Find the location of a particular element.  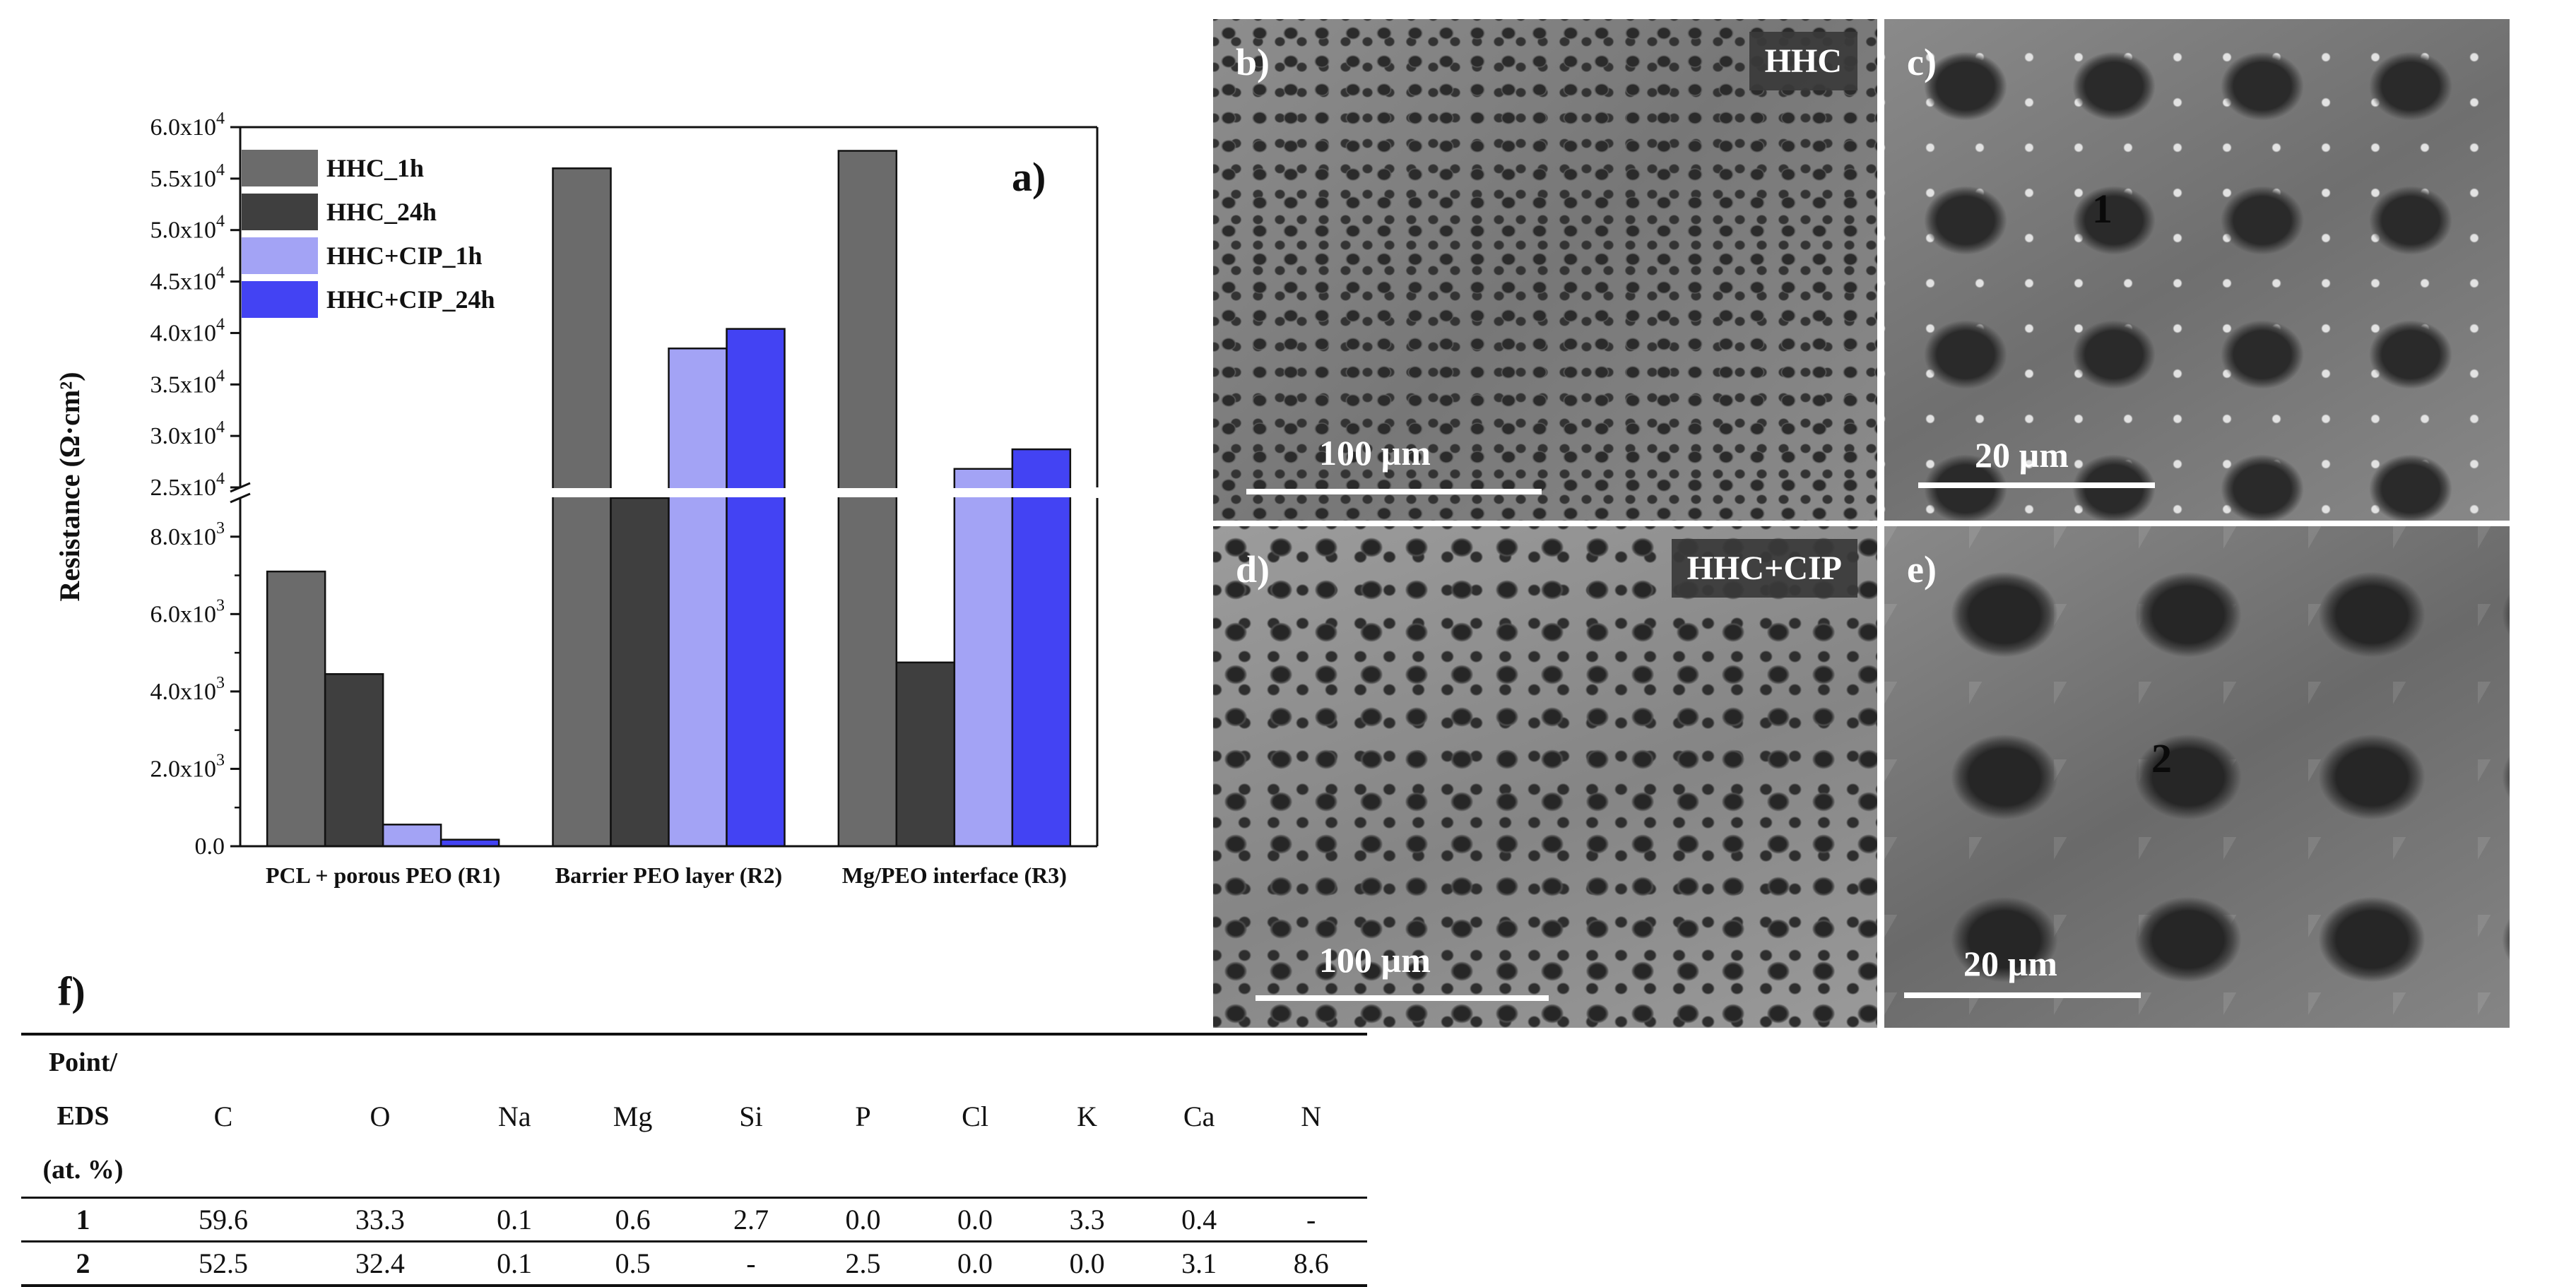

y-tick-label: 3.0x10⁴ is located at coordinates (187, 433).